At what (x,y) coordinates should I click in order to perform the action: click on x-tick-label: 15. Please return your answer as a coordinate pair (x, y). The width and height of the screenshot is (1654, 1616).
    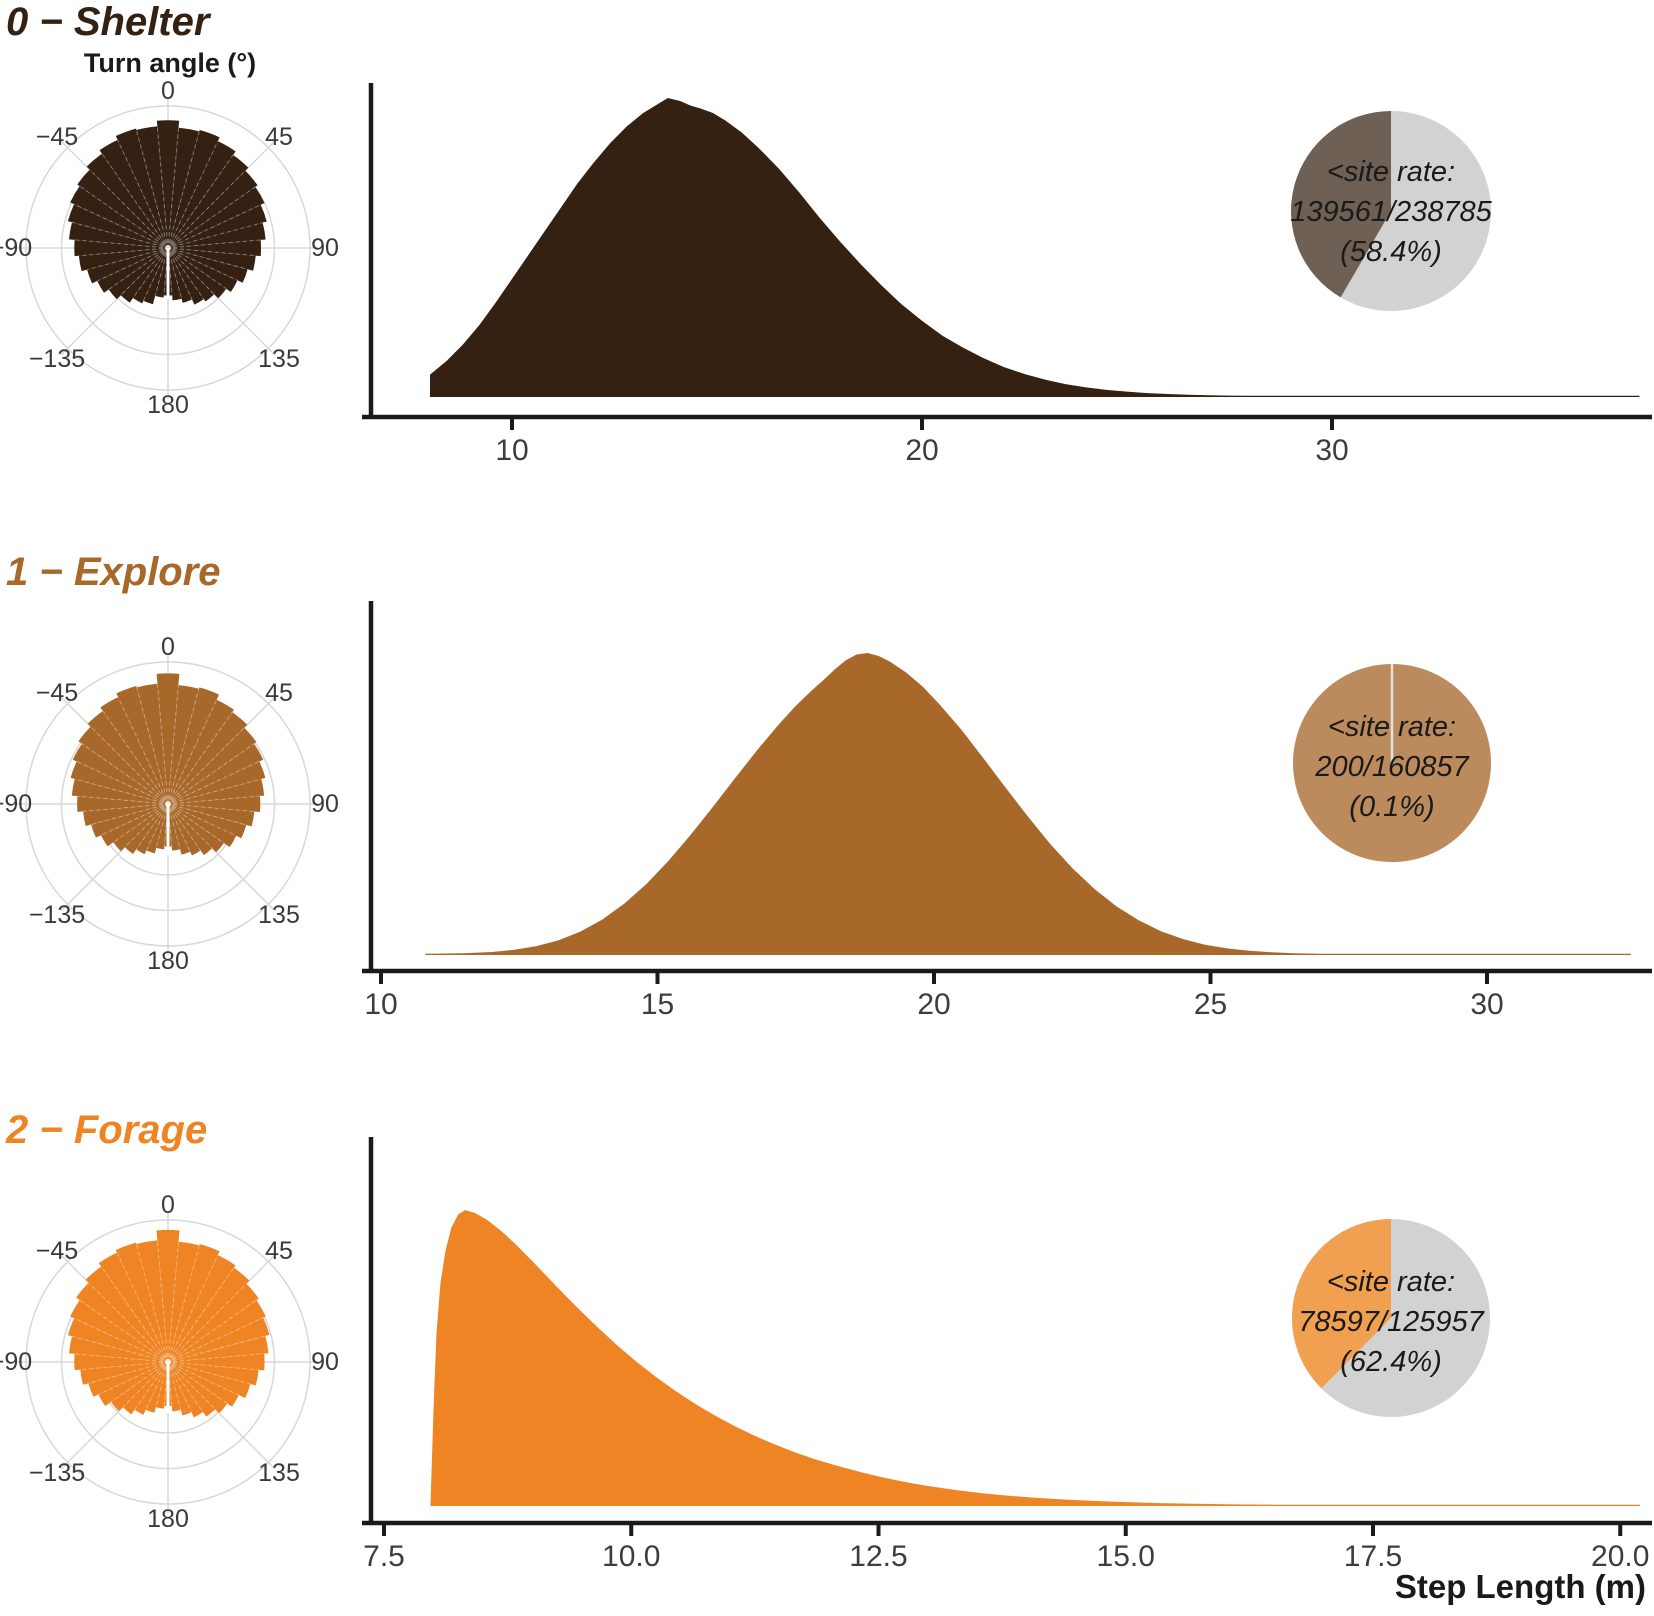
    Looking at the image, I should click on (657, 1004).